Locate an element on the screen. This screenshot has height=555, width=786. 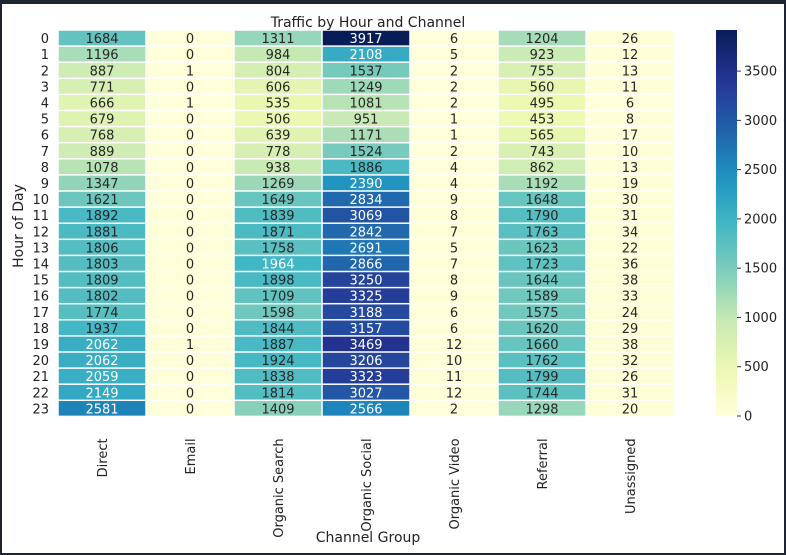
cell-value-label: 2 is located at coordinates (454, 409).